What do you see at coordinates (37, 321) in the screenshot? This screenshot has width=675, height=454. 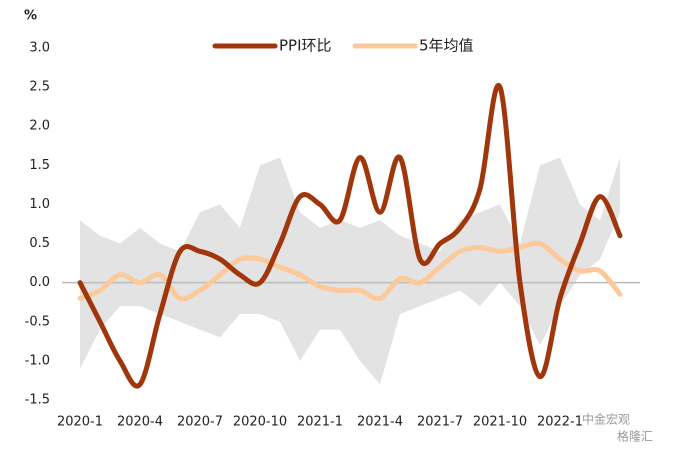 I see `y-tick-label: -0.5` at bounding box center [37, 321].